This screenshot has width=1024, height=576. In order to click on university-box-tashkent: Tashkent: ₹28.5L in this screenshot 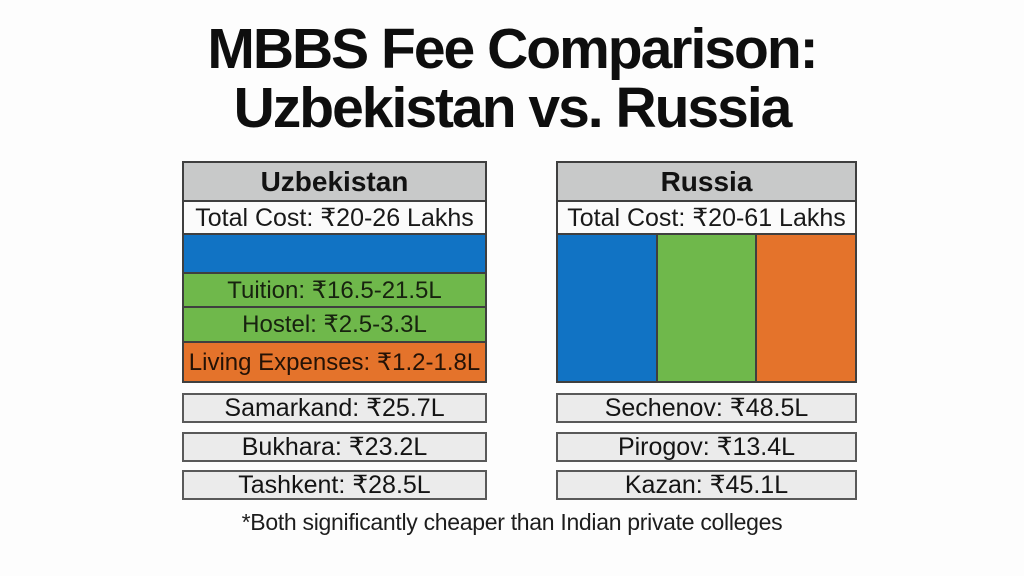, I will do `click(334, 485)`.